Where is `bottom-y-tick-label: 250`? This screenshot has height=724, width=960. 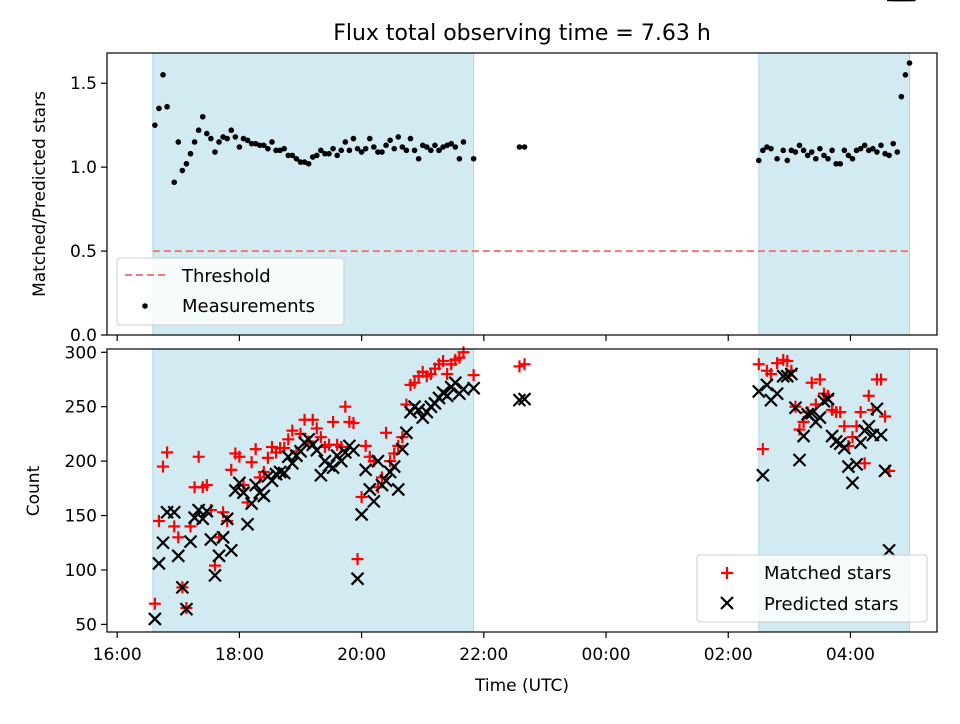 bottom-y-tick-label: 250 is located at coordinates (81, 408).